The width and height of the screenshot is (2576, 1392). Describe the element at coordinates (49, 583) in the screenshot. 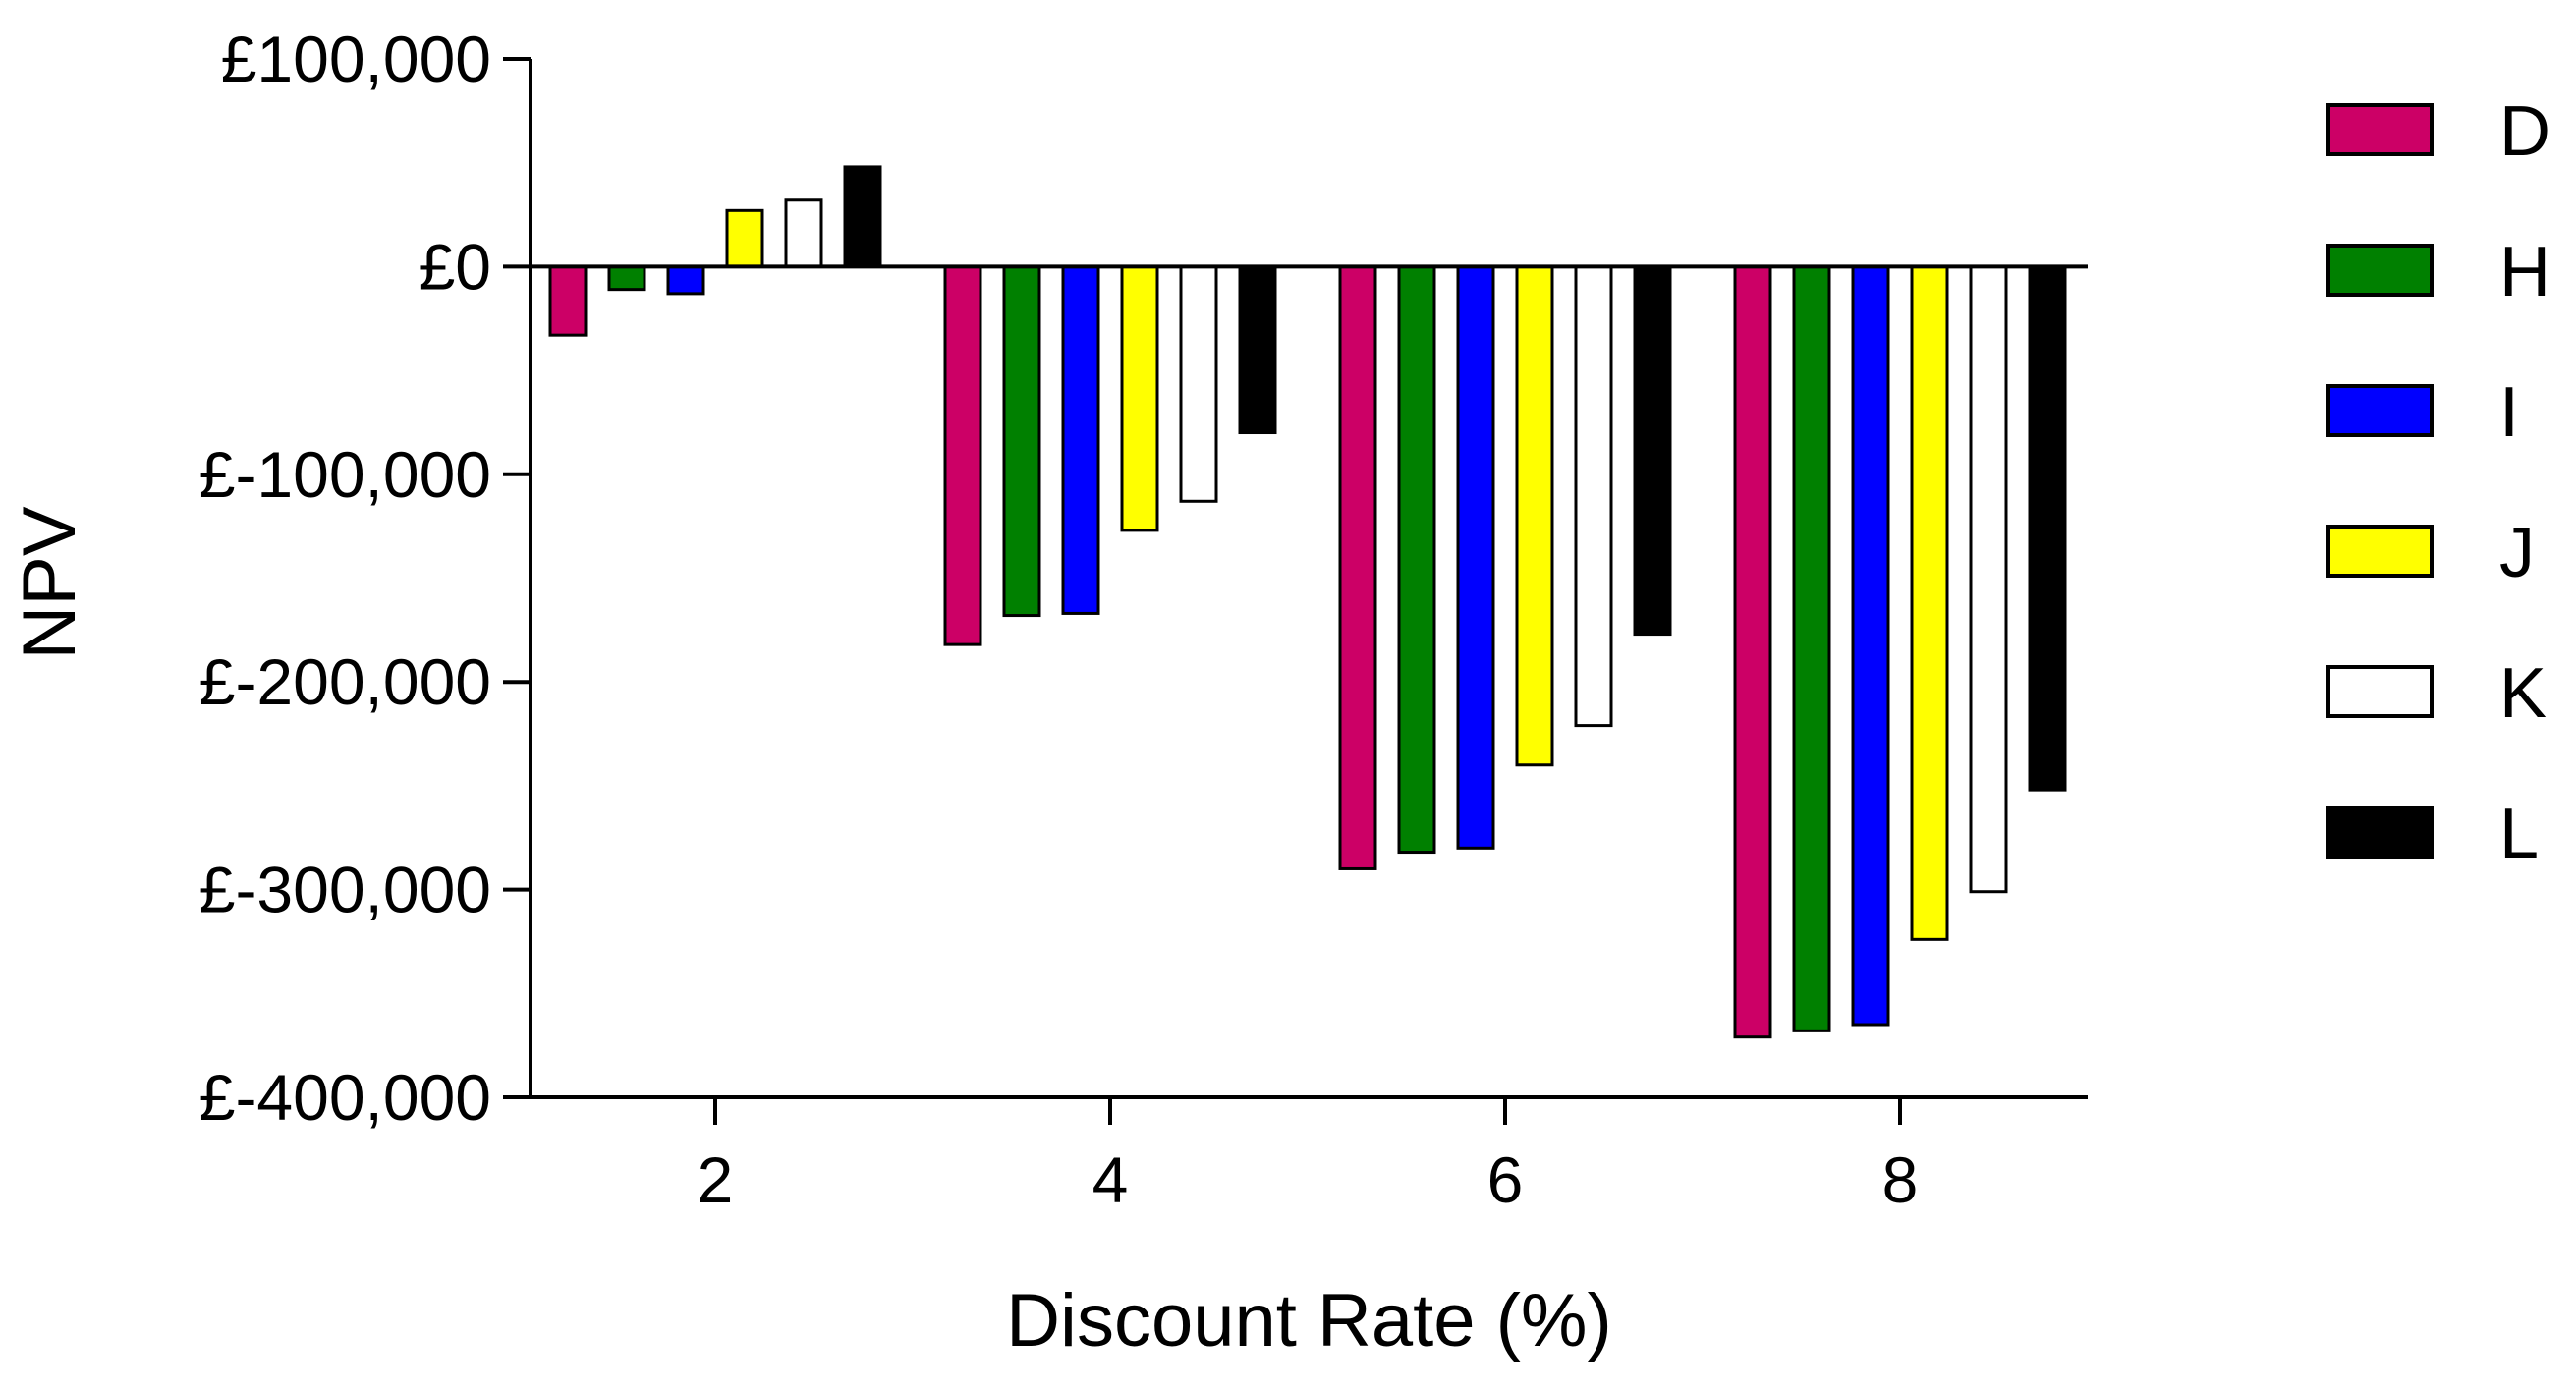

I see `y-axis-title: NPV` at that location.